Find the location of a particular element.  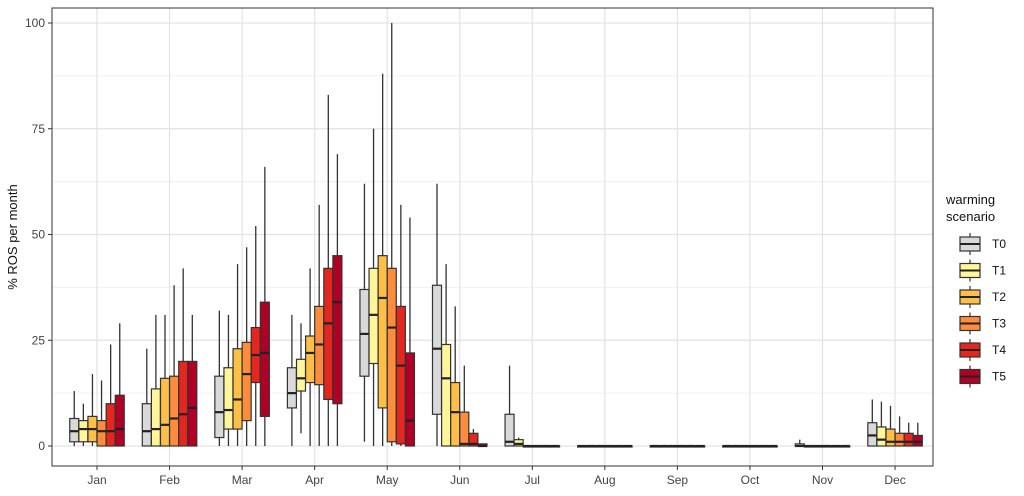

box-t4-jan is located at coordinates (110, 395).